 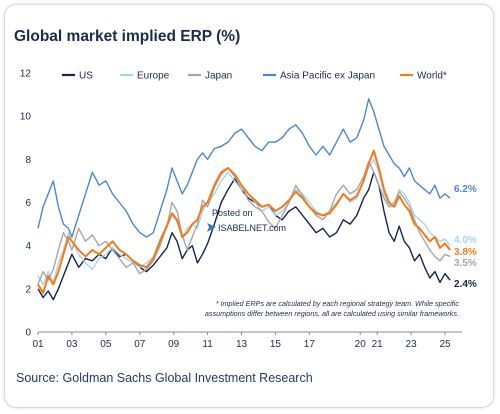 I want to click on end-label: 4.0%, so click(x=465, y=240).